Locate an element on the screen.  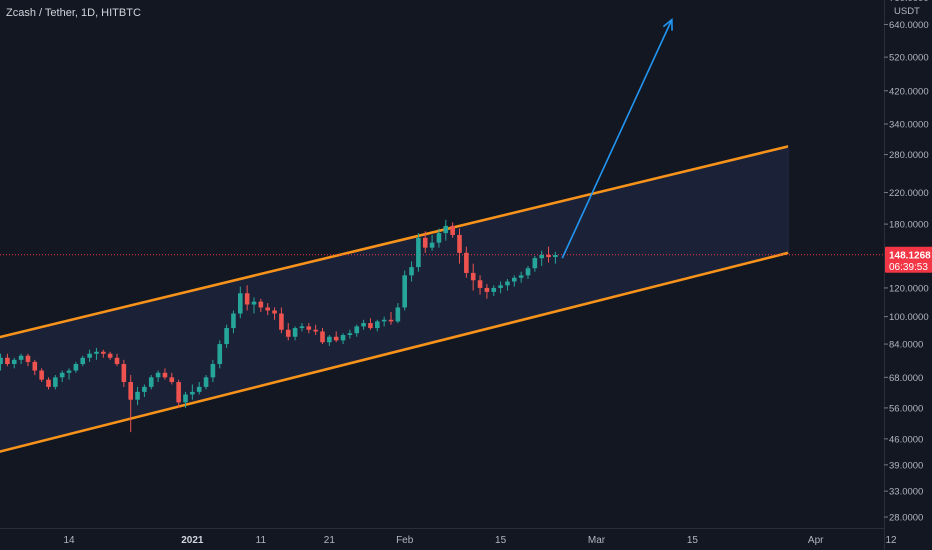
y-tick-label: 340.0000 is located at coordinates (909, 125).